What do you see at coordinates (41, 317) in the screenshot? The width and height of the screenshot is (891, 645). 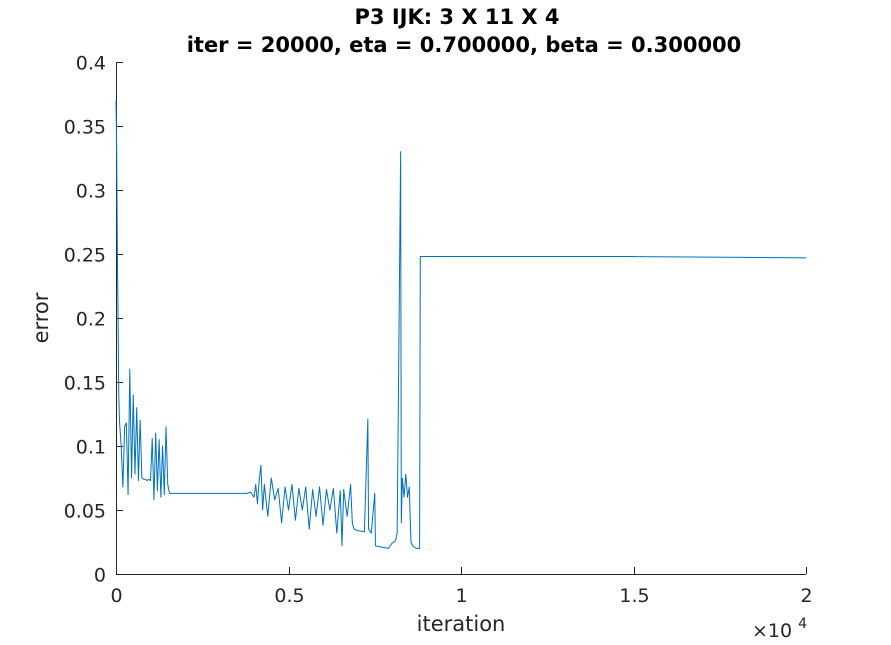 I see `y-axis-label: error` at bounding box center [41, 317].